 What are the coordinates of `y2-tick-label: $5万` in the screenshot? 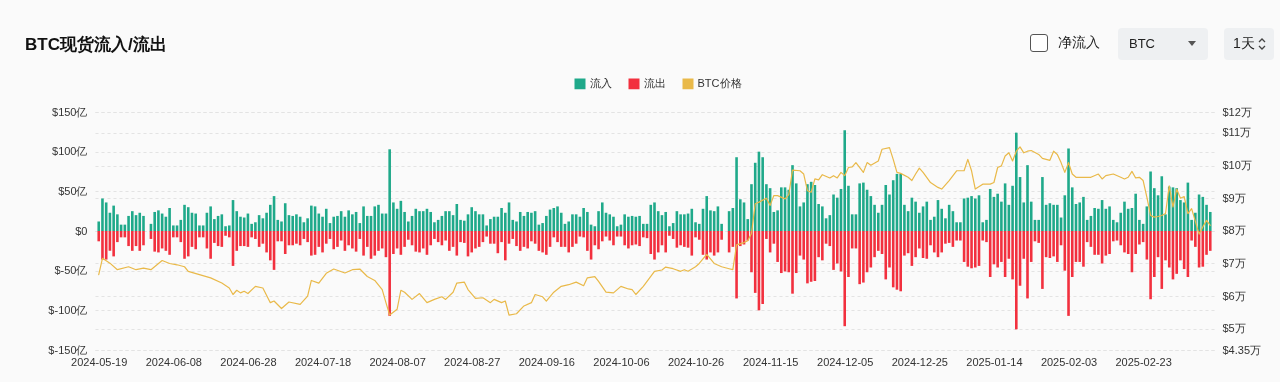 It's located at (1234, 328).